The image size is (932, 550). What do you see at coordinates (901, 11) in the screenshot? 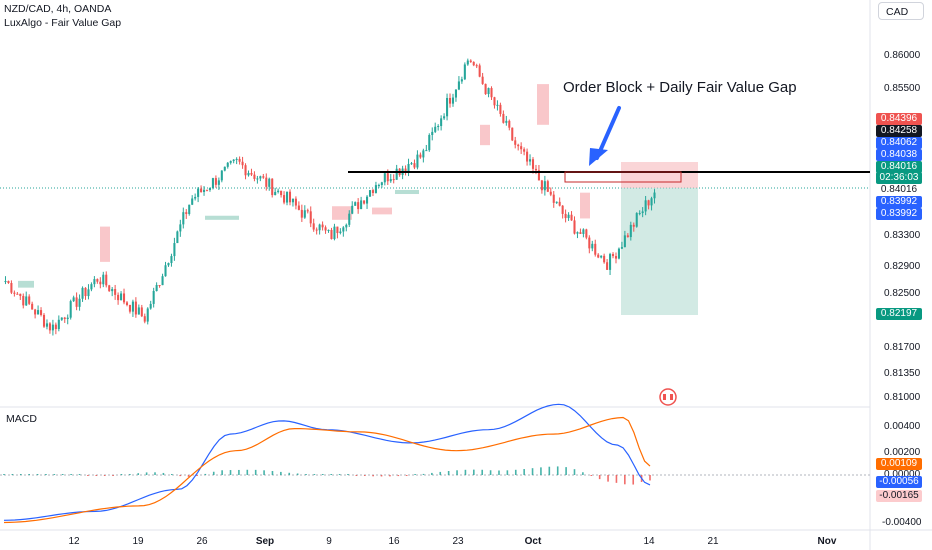
I see `currency-button: CAD` at bounding box center [901, 11].